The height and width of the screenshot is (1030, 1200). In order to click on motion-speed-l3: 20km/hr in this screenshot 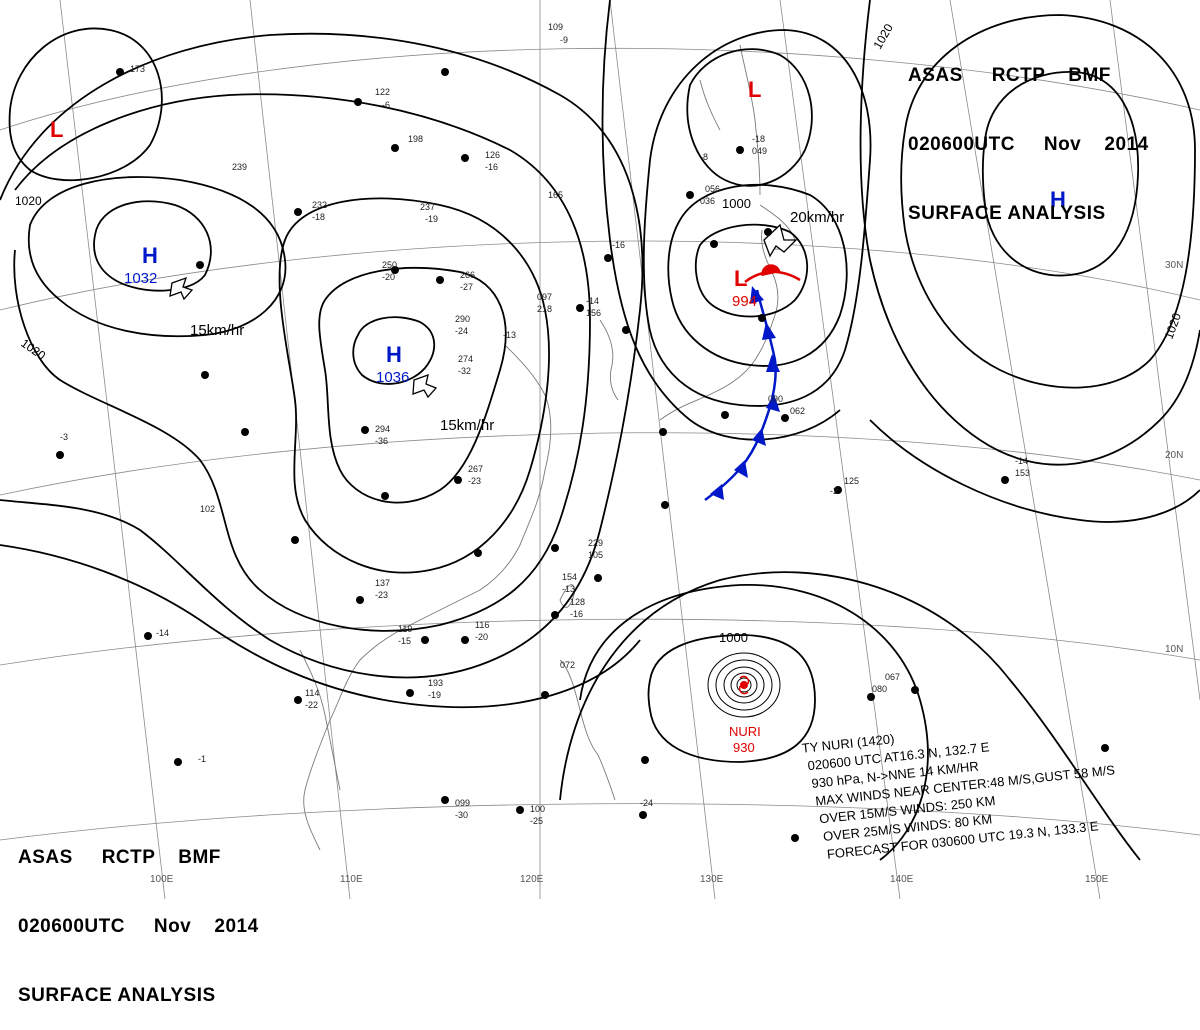, I will do `click(817, 217)`.